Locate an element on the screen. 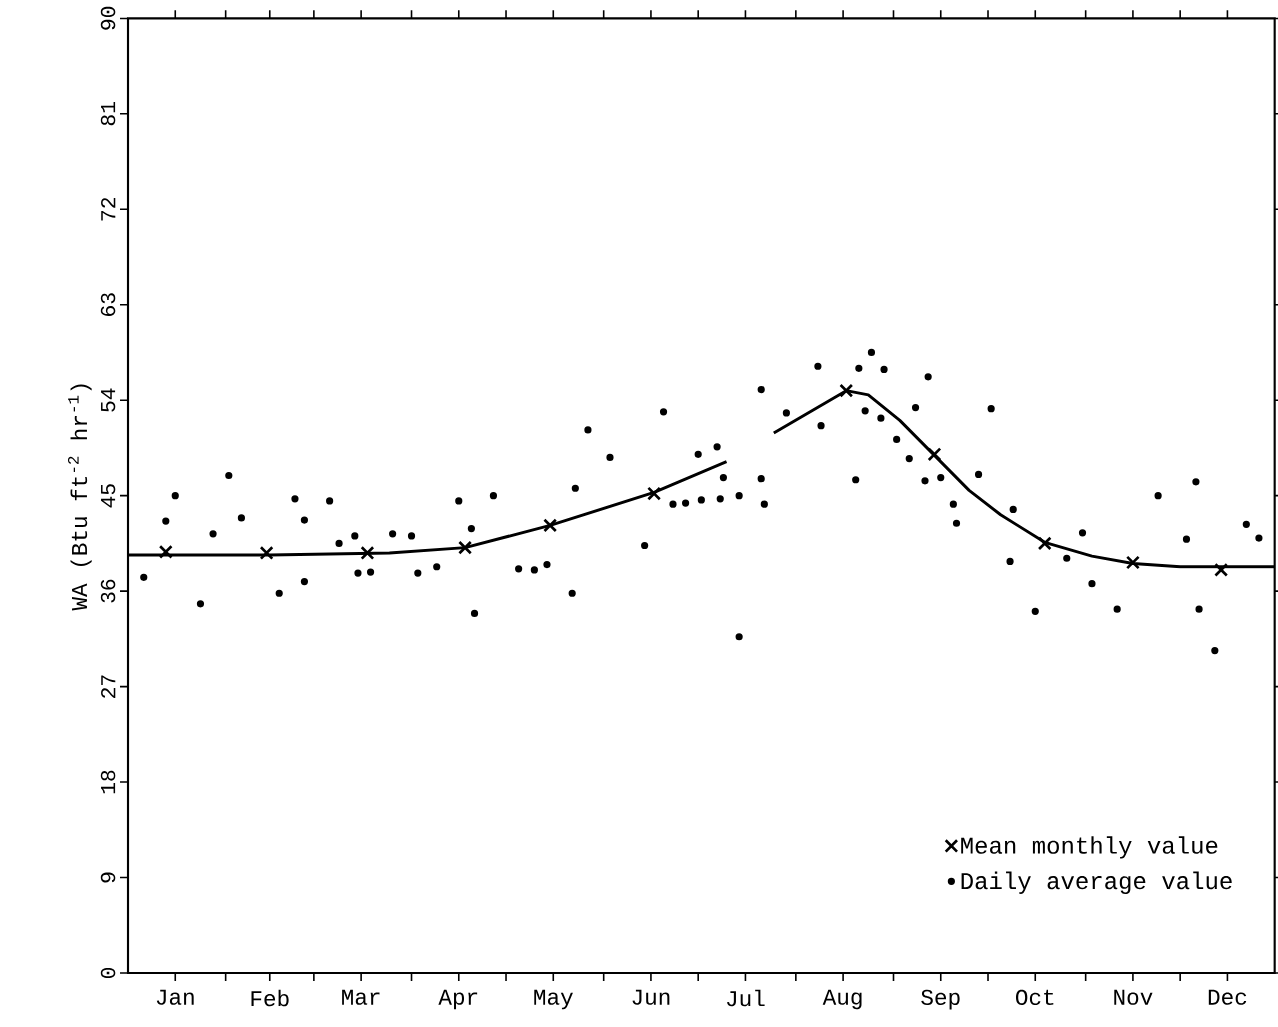 The height and width of the screenshot is (1027, 1278). y-tick-label: 18 is located at coordinates (108, 782).